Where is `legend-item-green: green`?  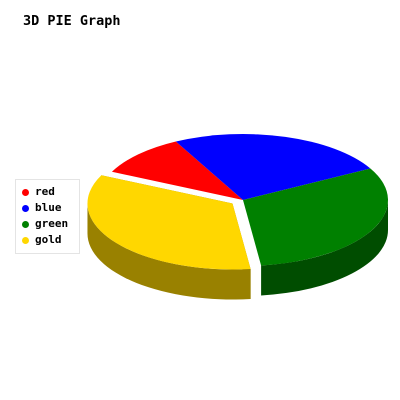
legend-item-green: green is located at coordinates (50, 224).